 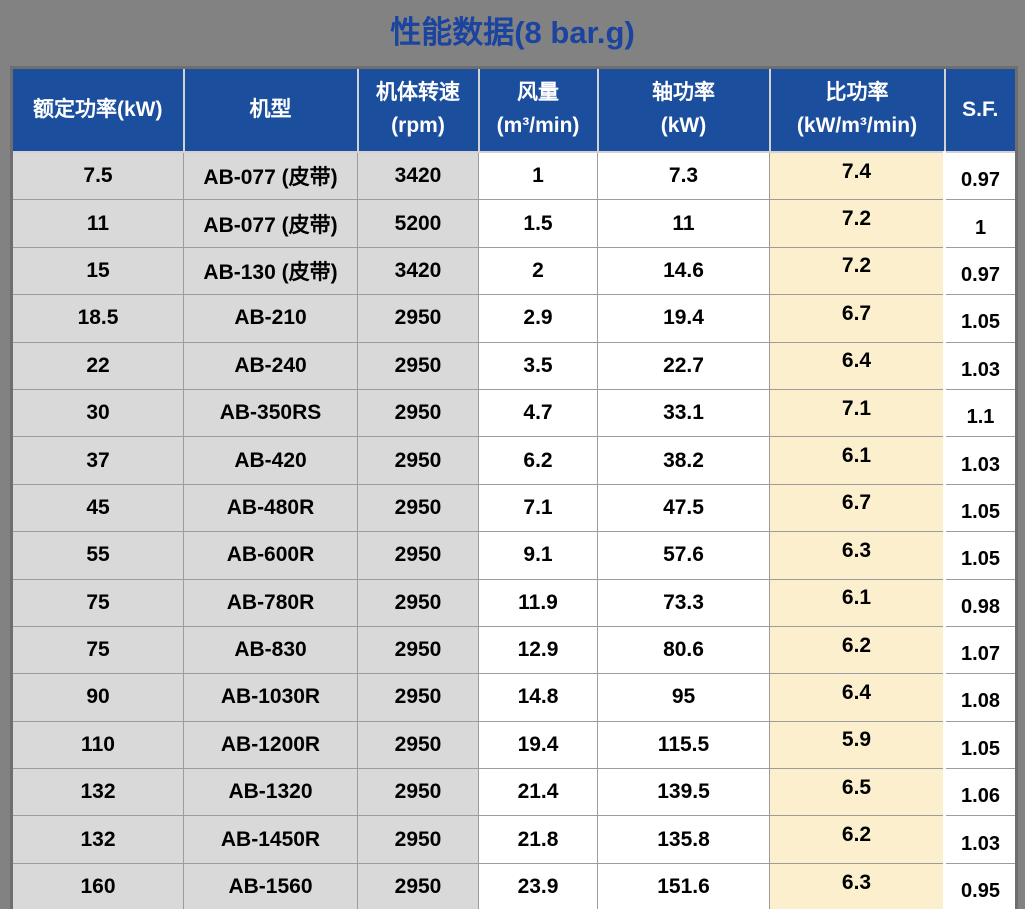 What do you see at coordinates (857, 413) in the screenshot?
I see `specific-power-cell: 7.1` at bounding box center [857, 413].